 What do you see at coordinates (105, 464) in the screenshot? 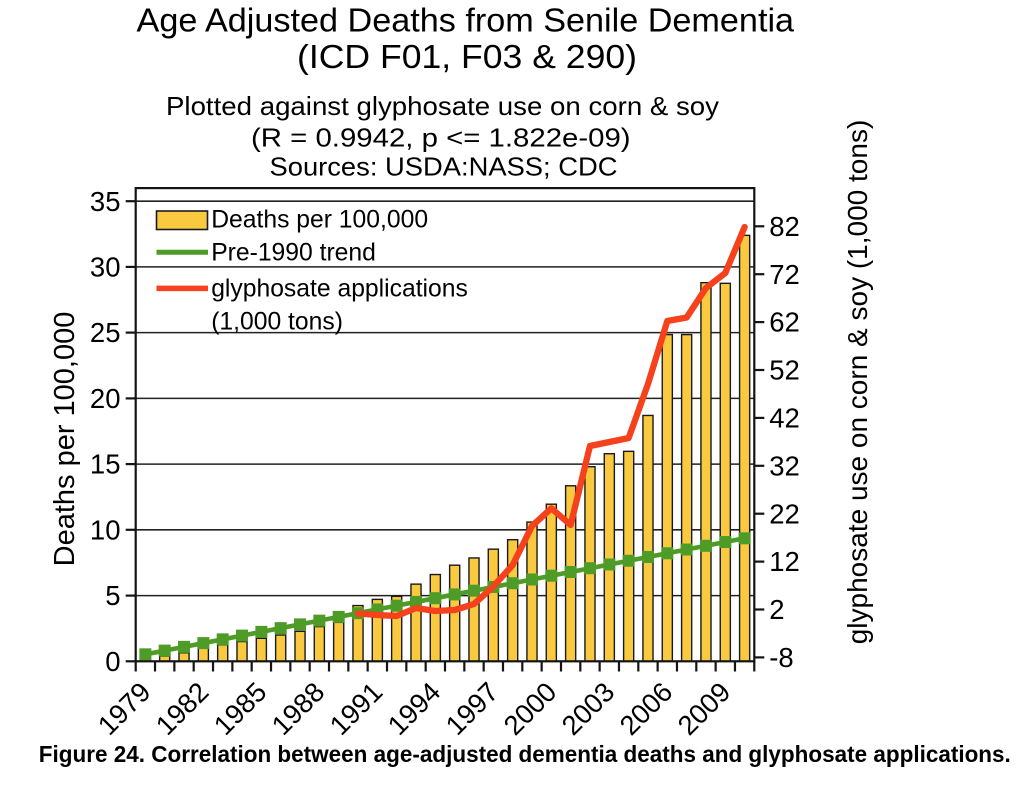
I see `svg-text: 15` at bounding box center [105, 464].